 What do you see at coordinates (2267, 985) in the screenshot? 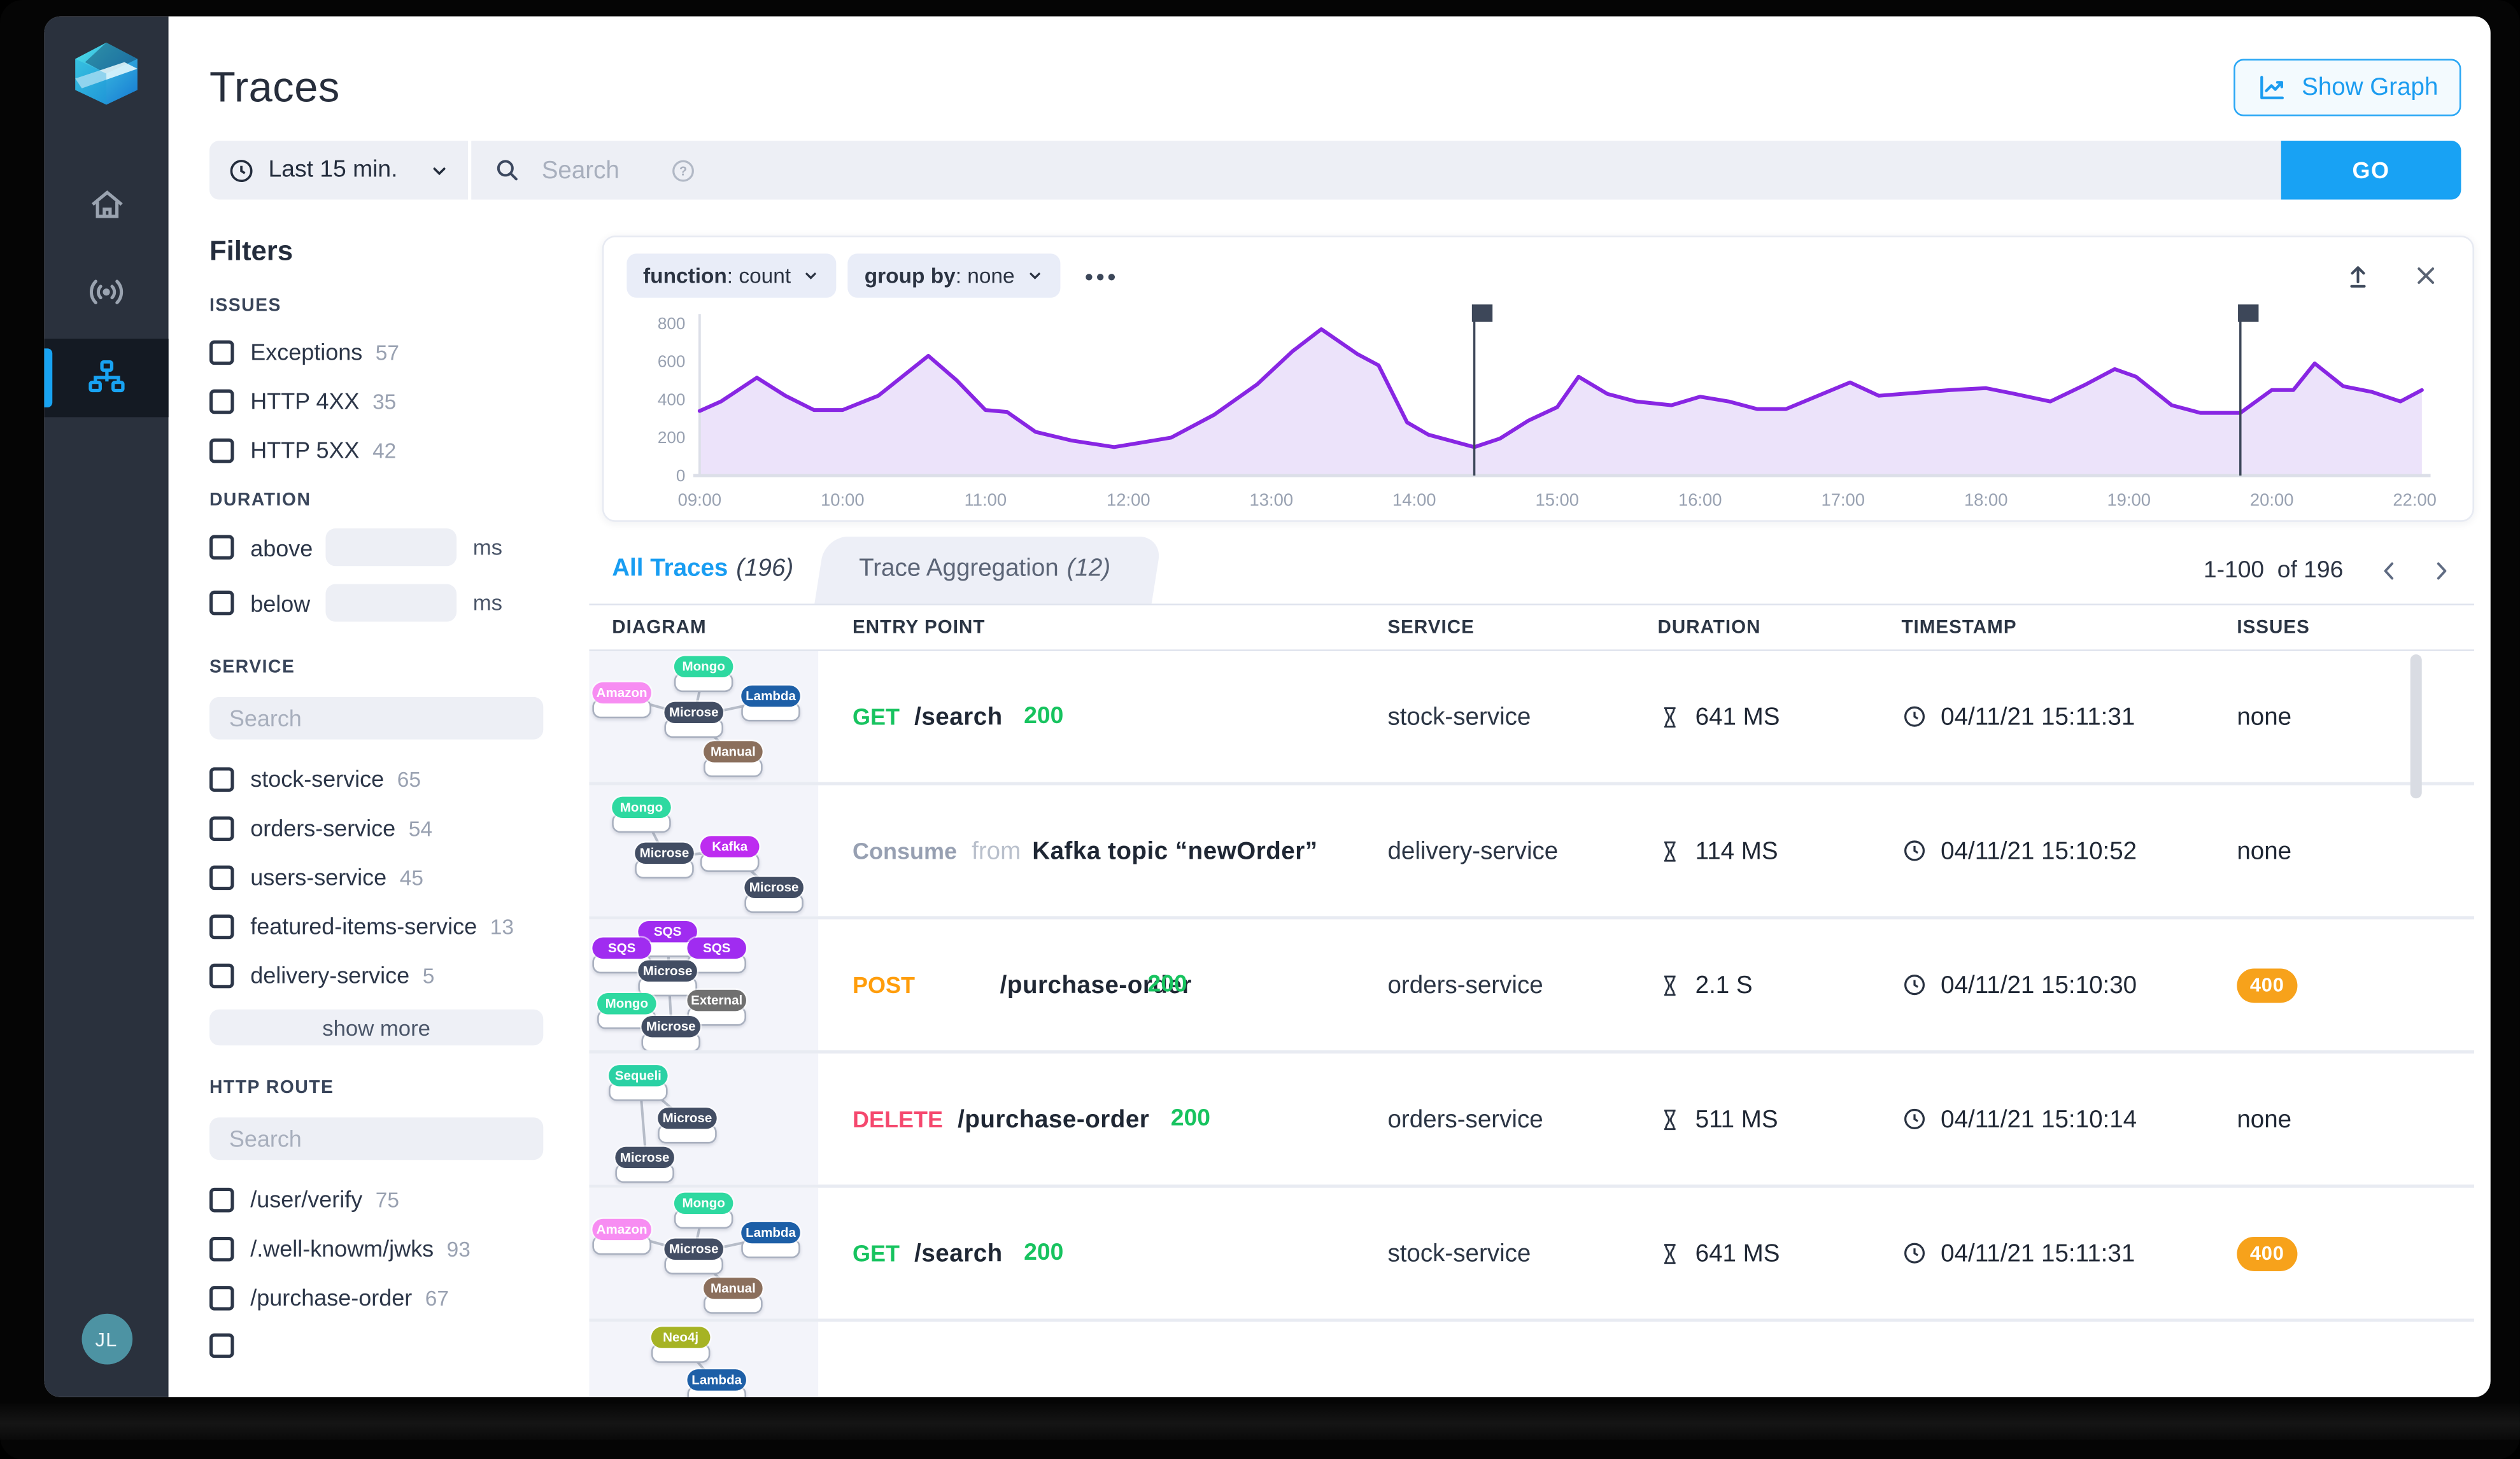
I see `issue-badge: 400` at bounding box center [2267, 985].